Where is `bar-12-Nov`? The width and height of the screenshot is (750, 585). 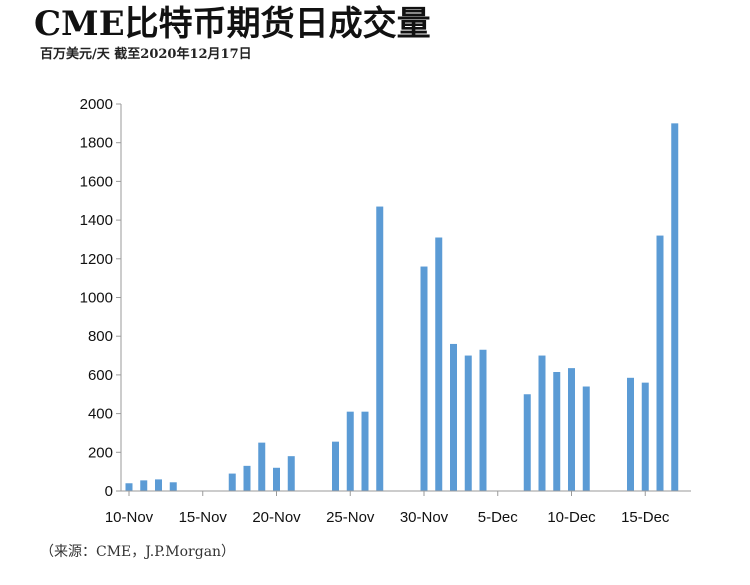 bar-12-Nov is located at coordinates (158, 485).